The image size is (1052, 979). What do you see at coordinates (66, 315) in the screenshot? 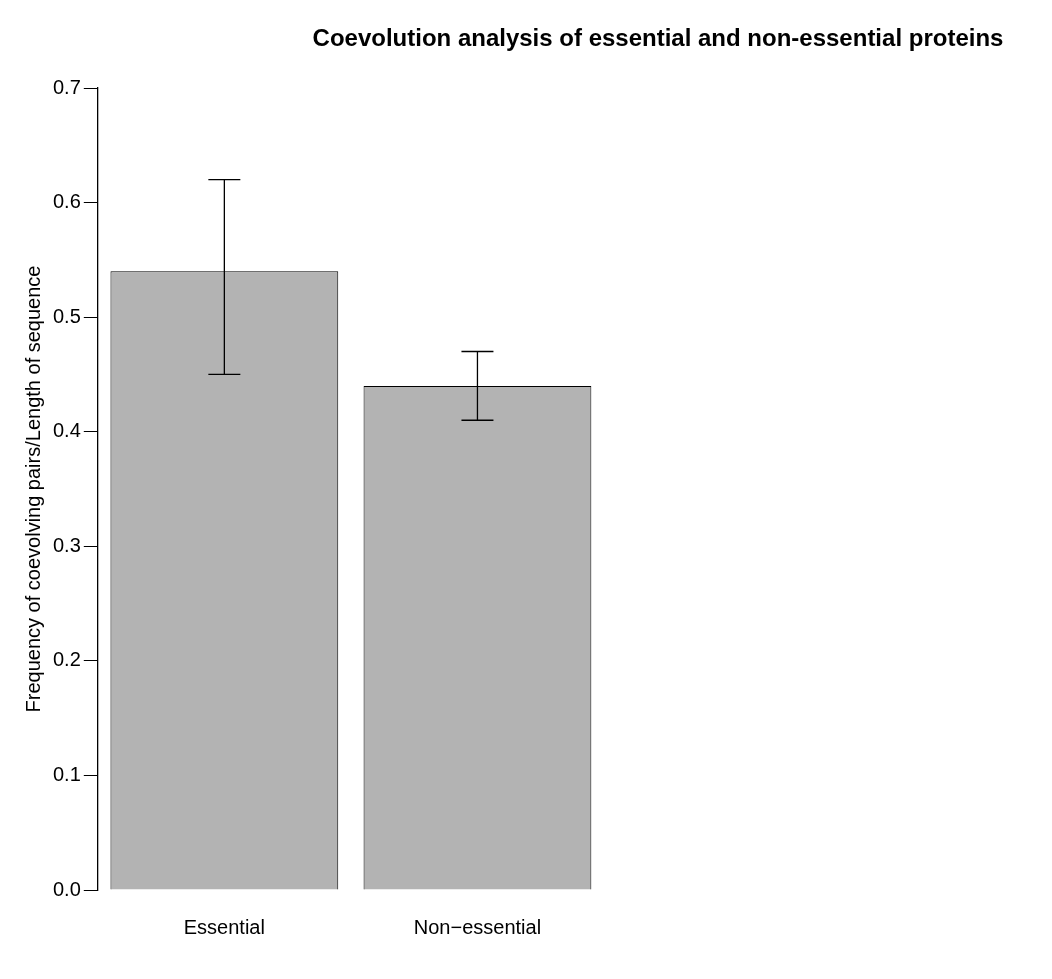
I see `y-tick-label: 0.5` at bounding box center [66, 315].